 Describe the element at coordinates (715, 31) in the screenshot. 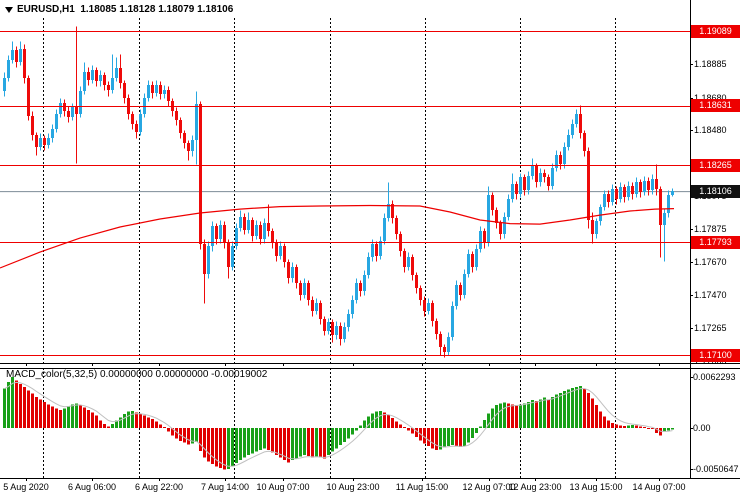

I see `sr-price-badge: 1.19089` at that location.